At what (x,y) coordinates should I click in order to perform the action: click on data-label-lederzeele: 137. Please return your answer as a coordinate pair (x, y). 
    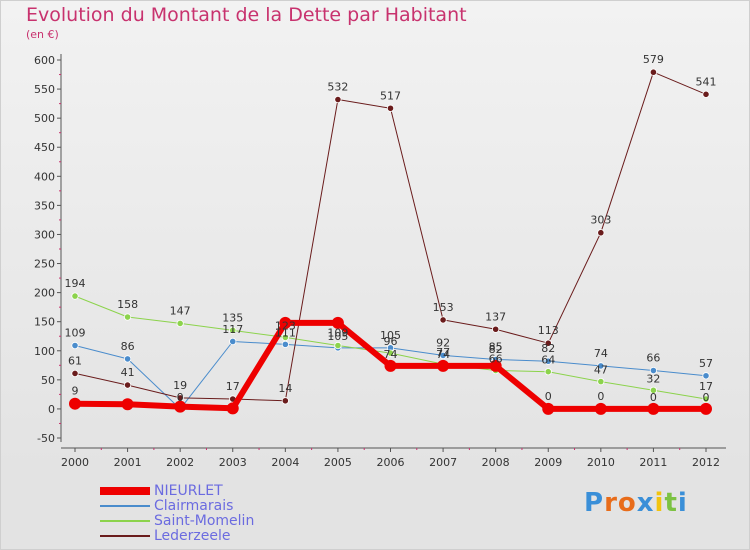
    Looking at the image, I should click on (495, 316).